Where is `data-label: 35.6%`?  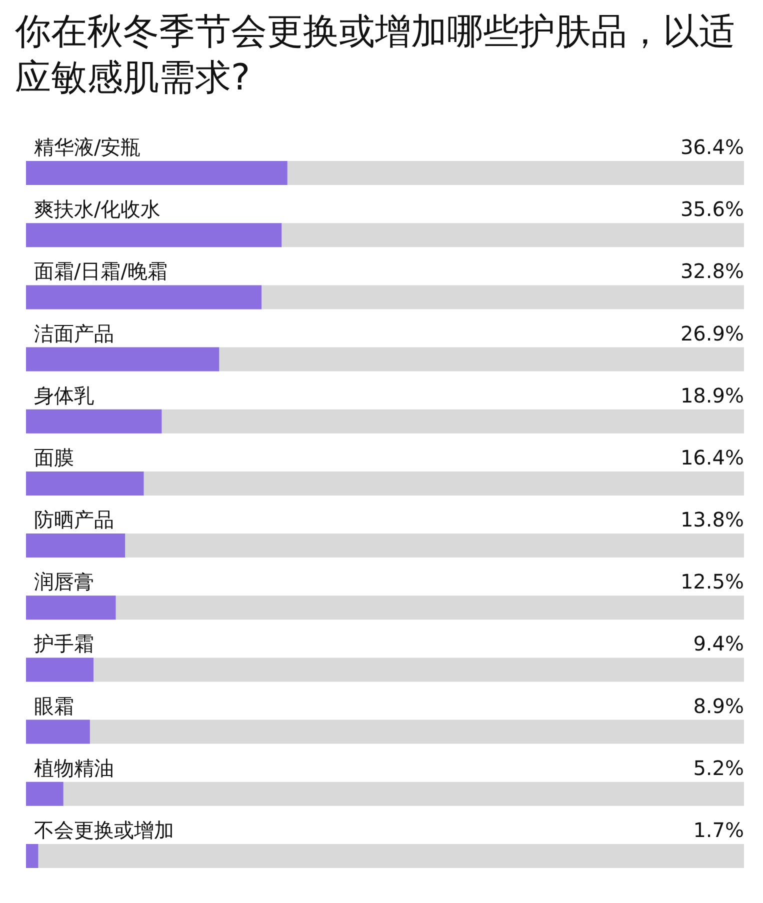
data-label: 35.6% is located at coordinates (712, 209).